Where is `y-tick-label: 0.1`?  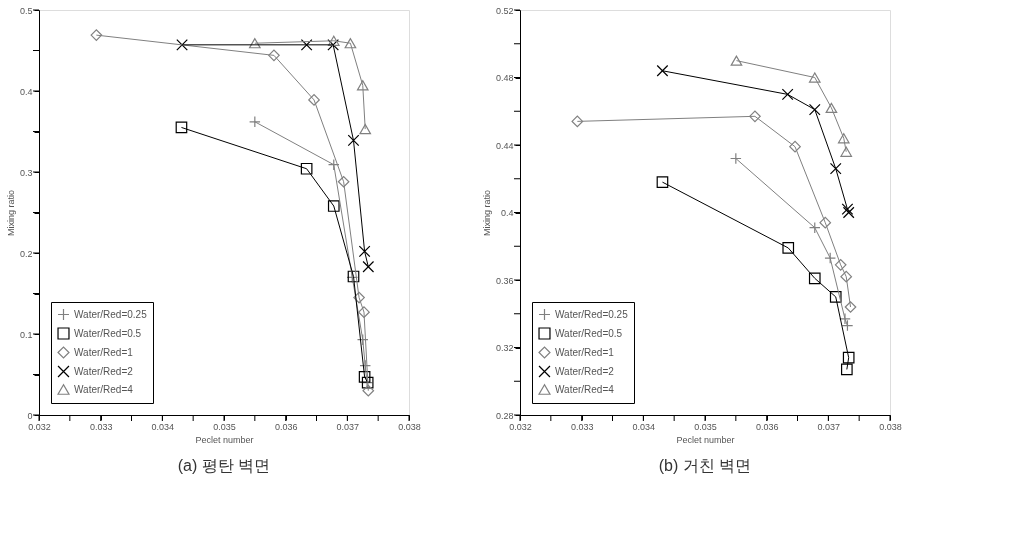 y-tick-label: 0.1 is located at coordinates (26, 334).